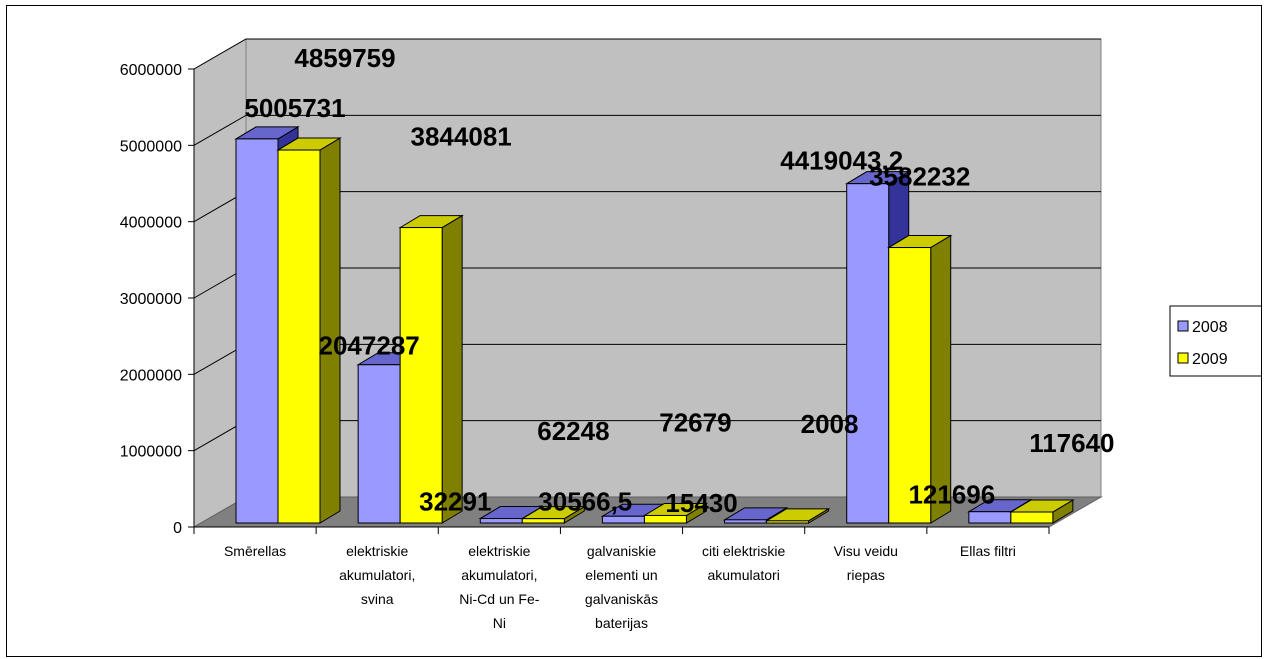 Image resolution: width=1264 pixels, height=659 pixels. Describe the element at coordinates (499, 587) in the screenshot. I see `x-tick-label: elektriskie akumulatori, Ni-Cd un Fe-Ni` at that location.